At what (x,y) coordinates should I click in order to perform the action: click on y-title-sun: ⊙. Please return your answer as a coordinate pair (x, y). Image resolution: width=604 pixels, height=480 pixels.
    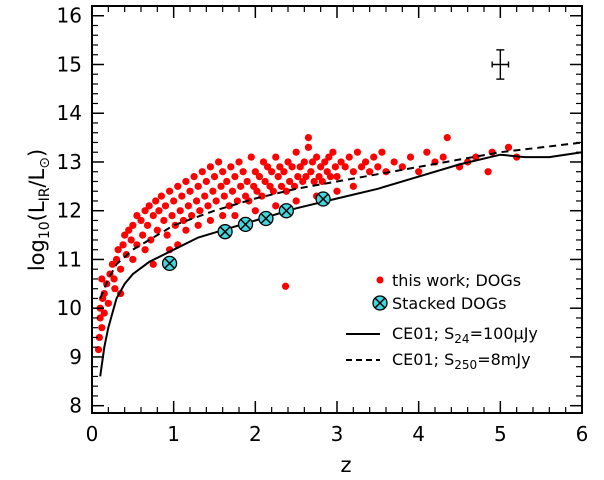
    Looking at the image, I should click on (45, 163).